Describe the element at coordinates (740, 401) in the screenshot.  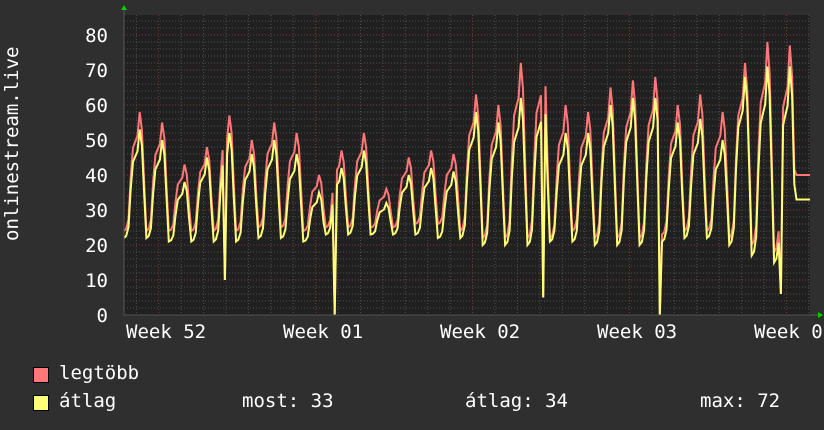
I see `stat-max: max: 72` at that location.